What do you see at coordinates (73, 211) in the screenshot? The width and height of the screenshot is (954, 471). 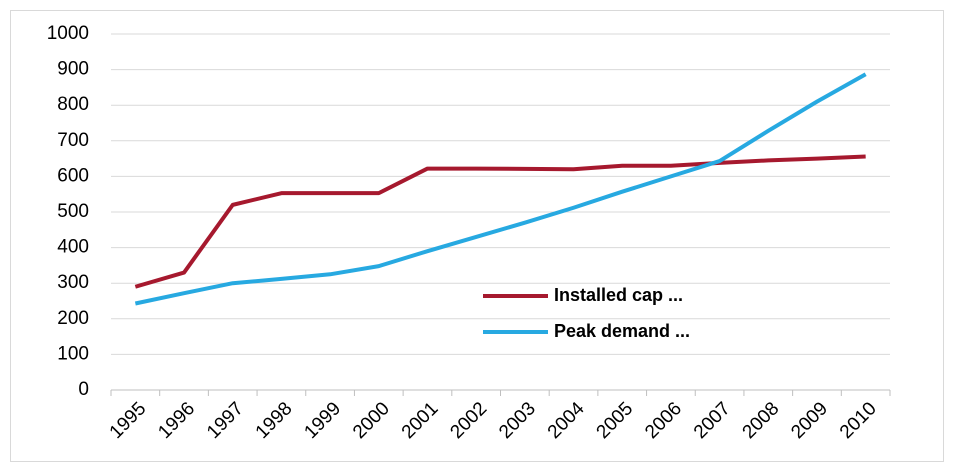 I see `y-tick-label: 500` at bounding box center [73, 211].